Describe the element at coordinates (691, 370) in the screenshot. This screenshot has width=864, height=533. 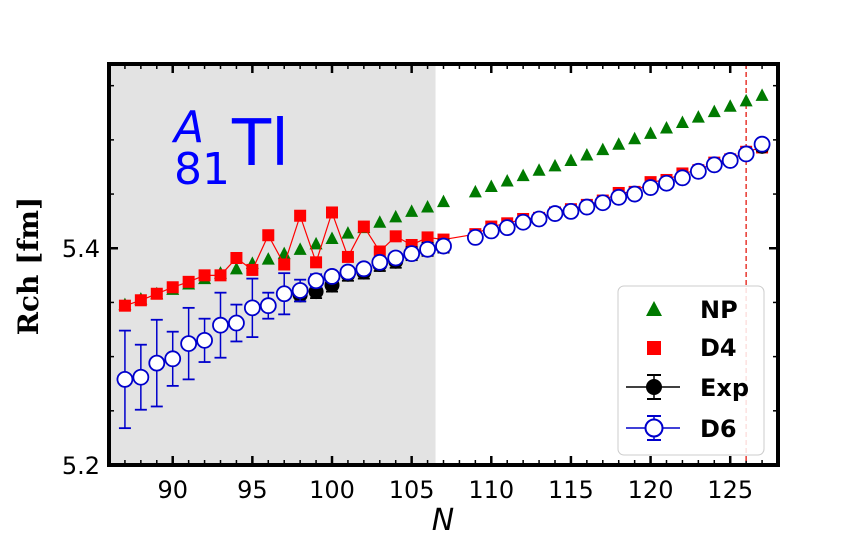
I see `legend-box` at that location.